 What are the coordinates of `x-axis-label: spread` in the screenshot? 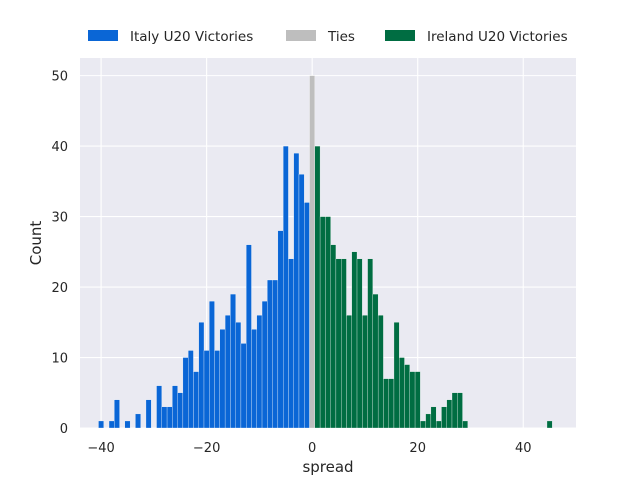 It's located at (327, 467).